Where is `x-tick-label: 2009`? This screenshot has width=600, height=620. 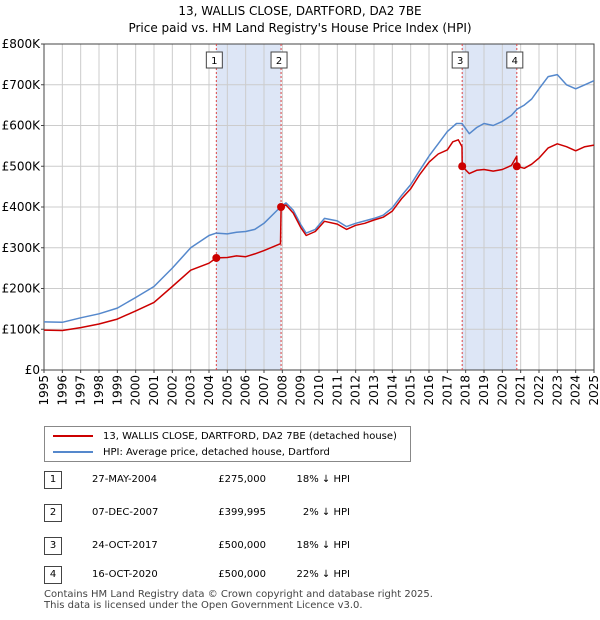
x-tick-label: 2009 is located at coordinates (301, 390).